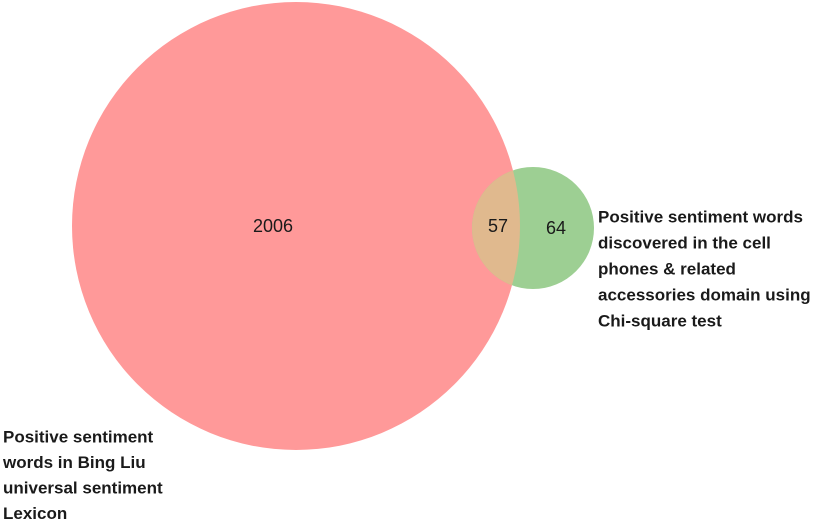 Image resolution: width=829 pixels, height=524 pixels. I want to click on set-label: words in Bing Liu, so click(74, 462).